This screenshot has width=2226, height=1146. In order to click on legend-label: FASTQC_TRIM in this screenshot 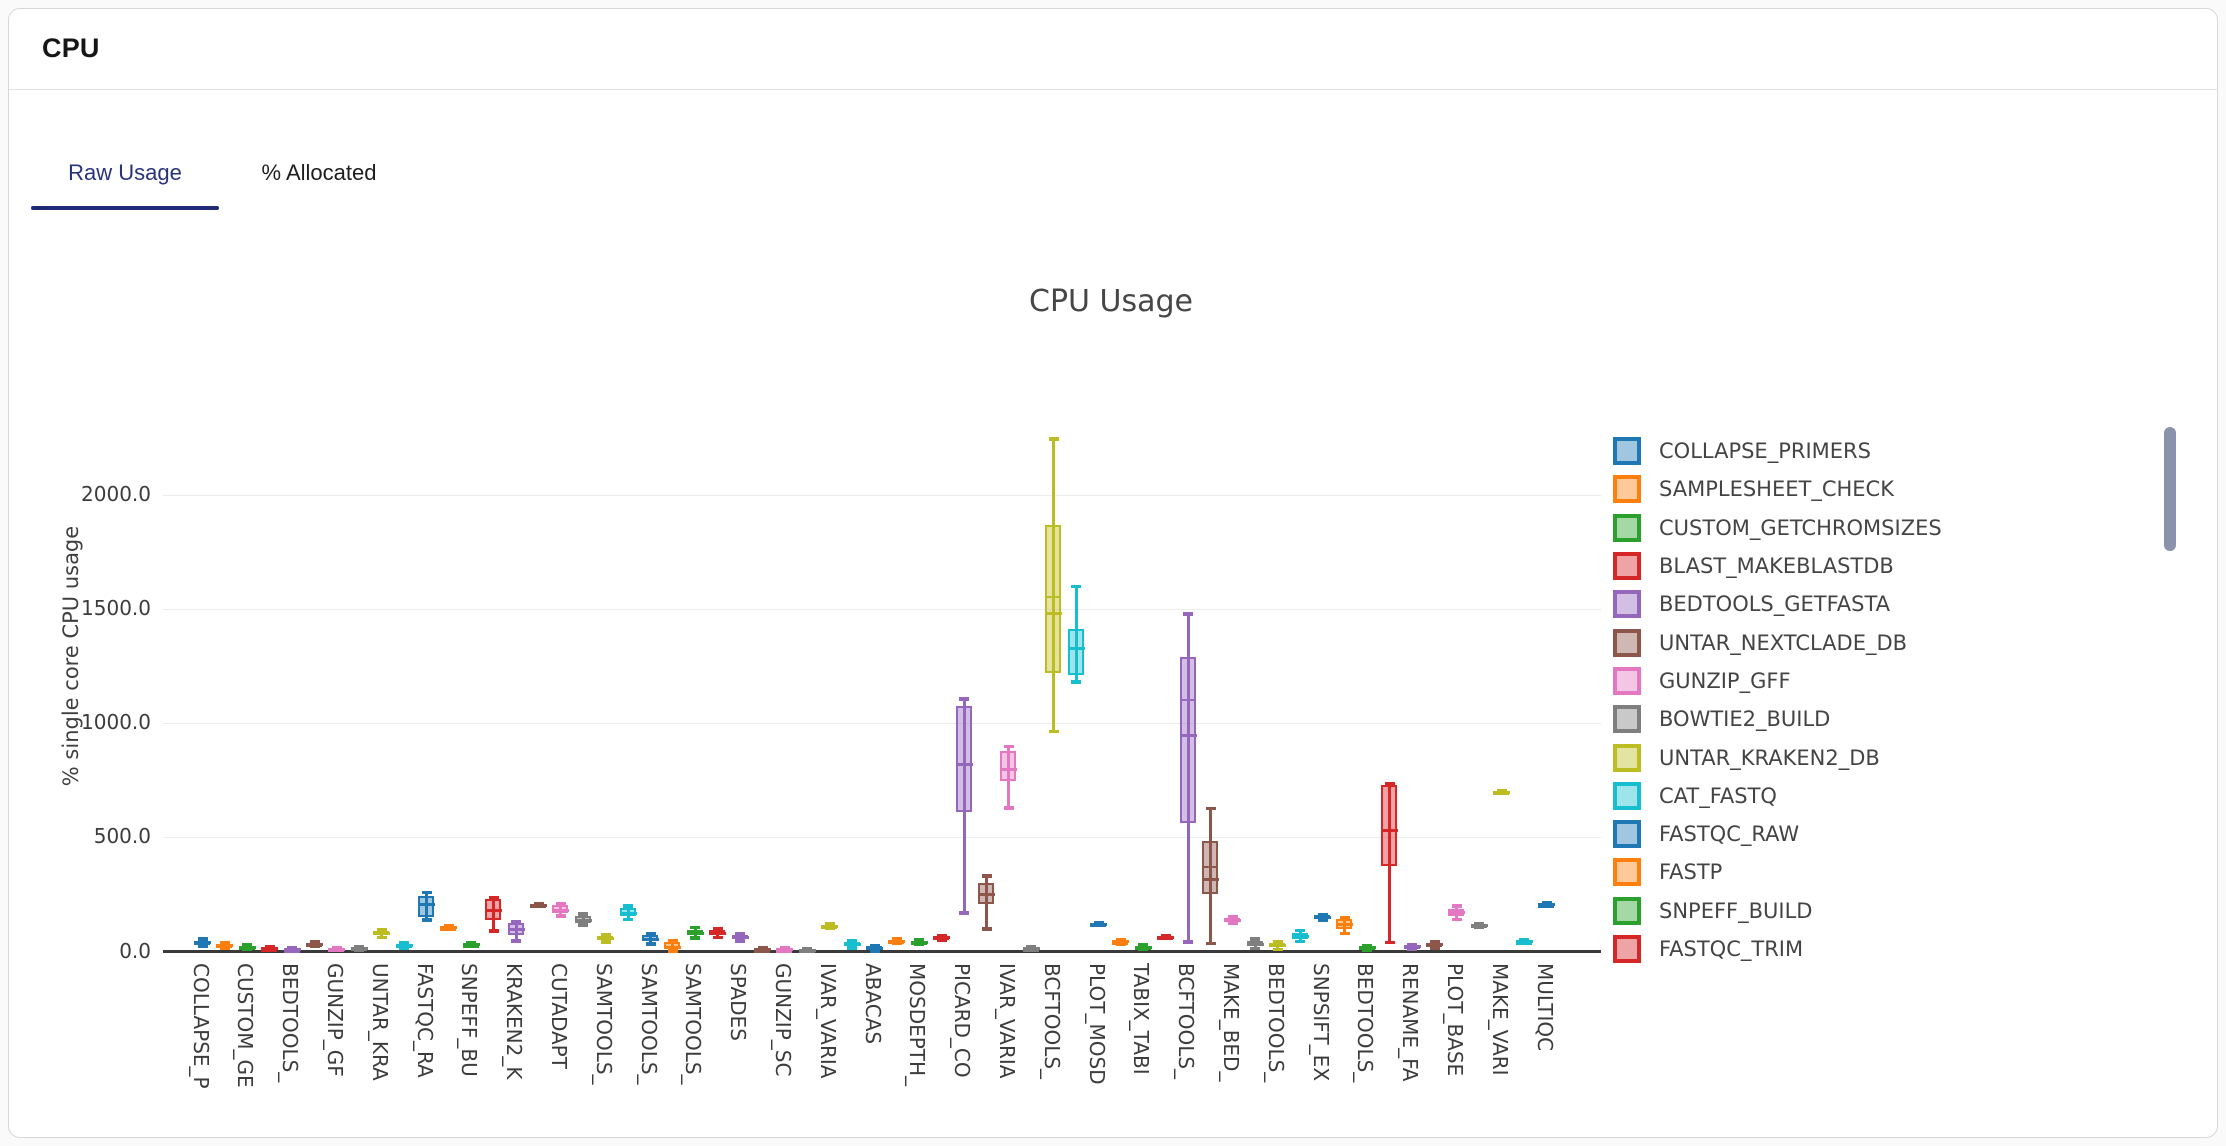, I will do `click(1731, 949)`.